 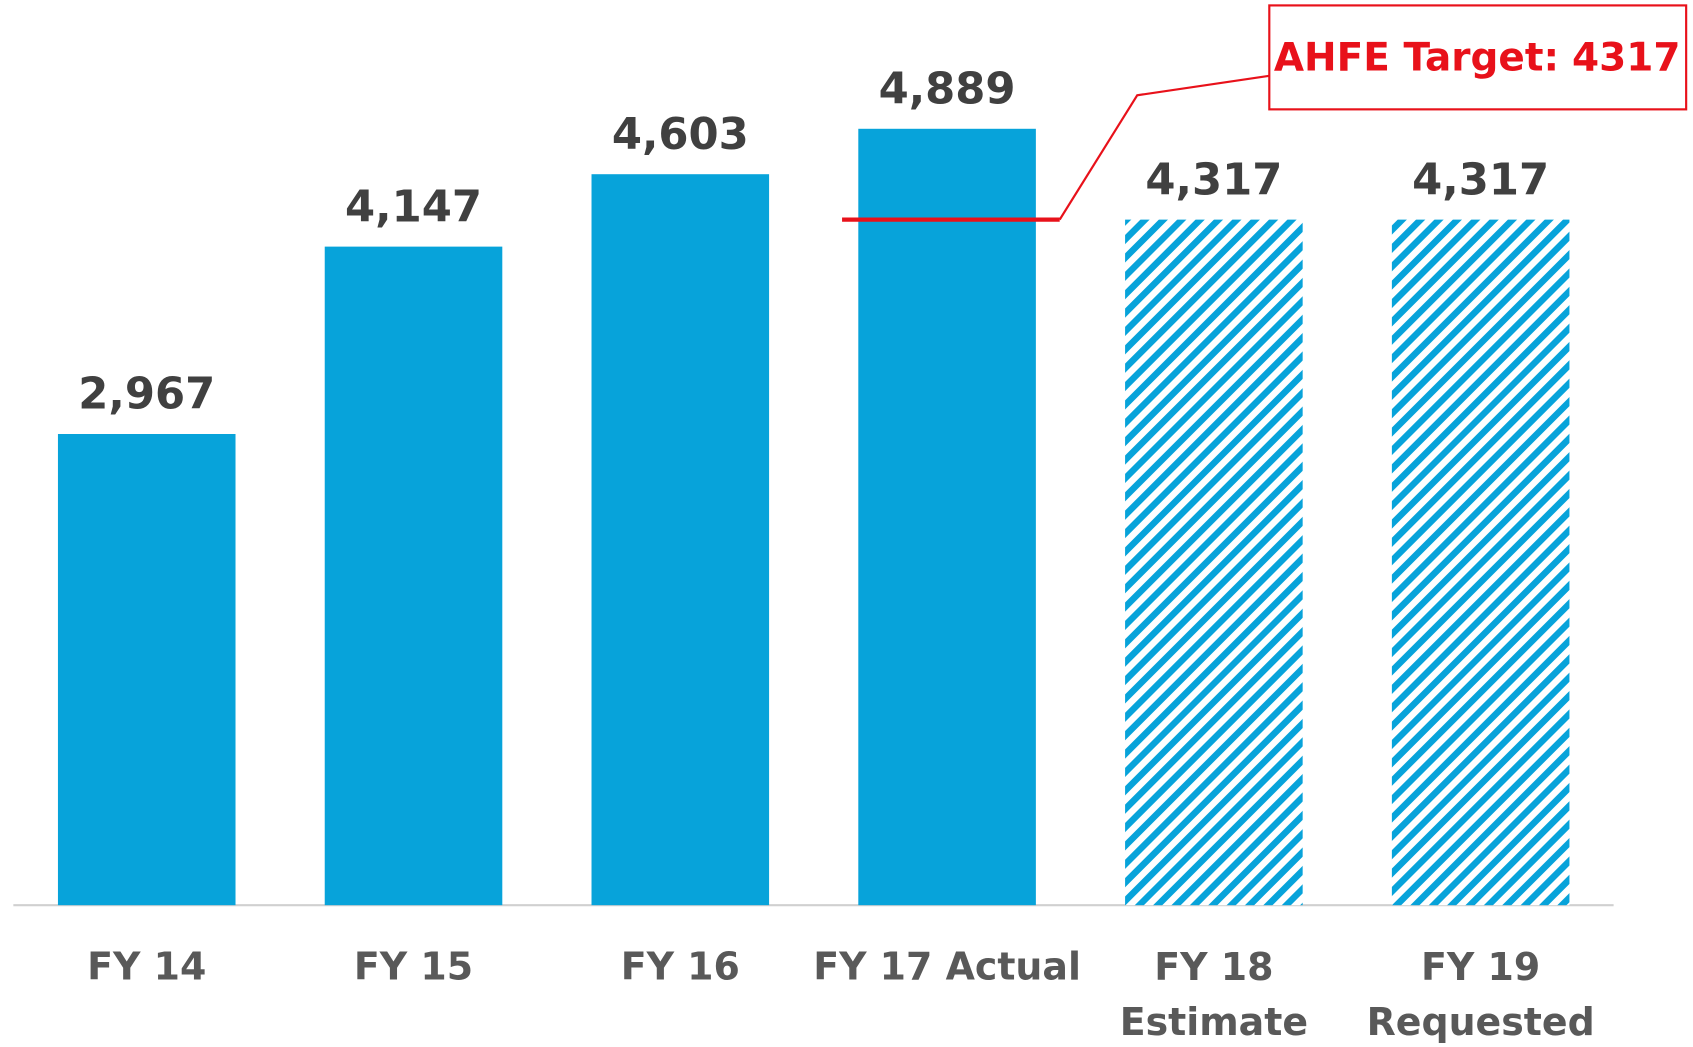 I want to click on x-tick-label: FY 14, so click(x=146, y=967).